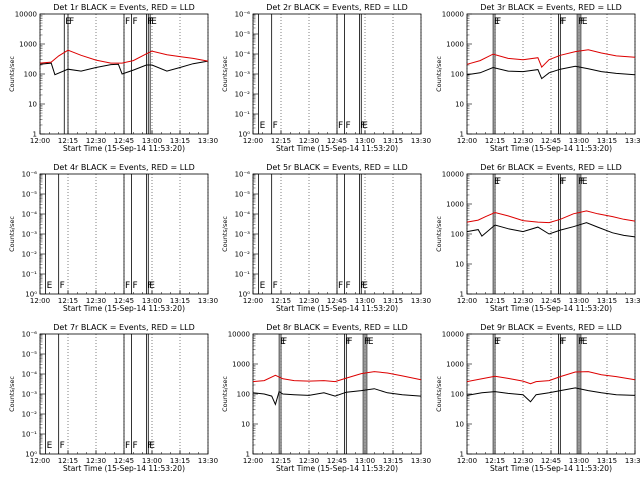 The width and height of the screenshot is (640, 484). I want to click on y-tick-label: 10⁻⁶, so click(30, 175).